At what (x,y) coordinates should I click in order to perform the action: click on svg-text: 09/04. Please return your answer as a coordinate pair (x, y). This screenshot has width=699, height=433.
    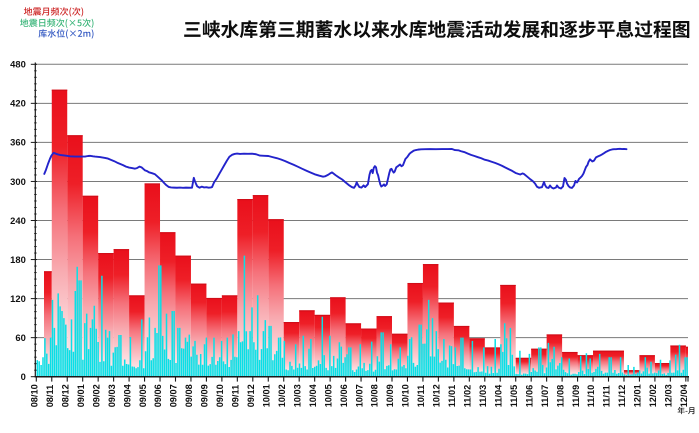
    Looking at the image, I should click on (127, 395).